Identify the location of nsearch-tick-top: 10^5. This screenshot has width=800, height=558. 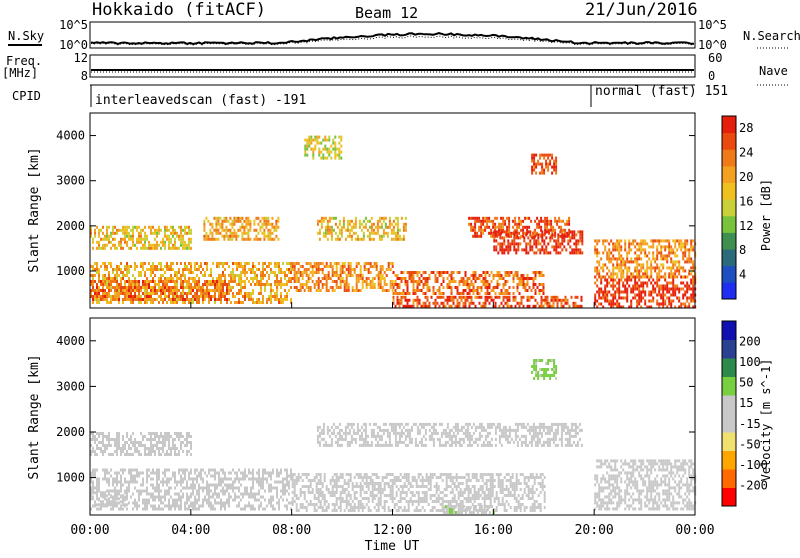
(712, 25).